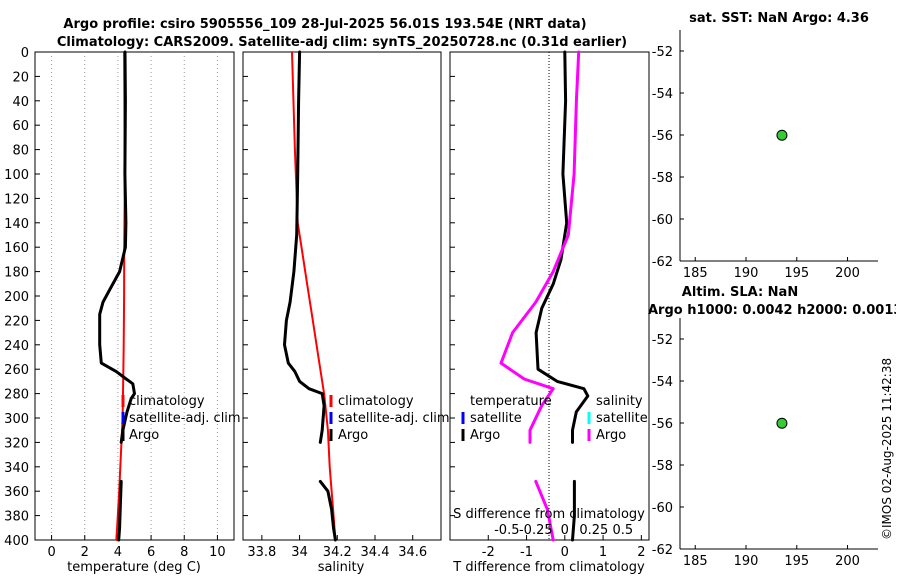 This screenshot has width=900, height=580. What do you see at coordinates (16, 346) in the screenshot?
I see `depth-ticklabel: 240` at bounding box center [16, 346].